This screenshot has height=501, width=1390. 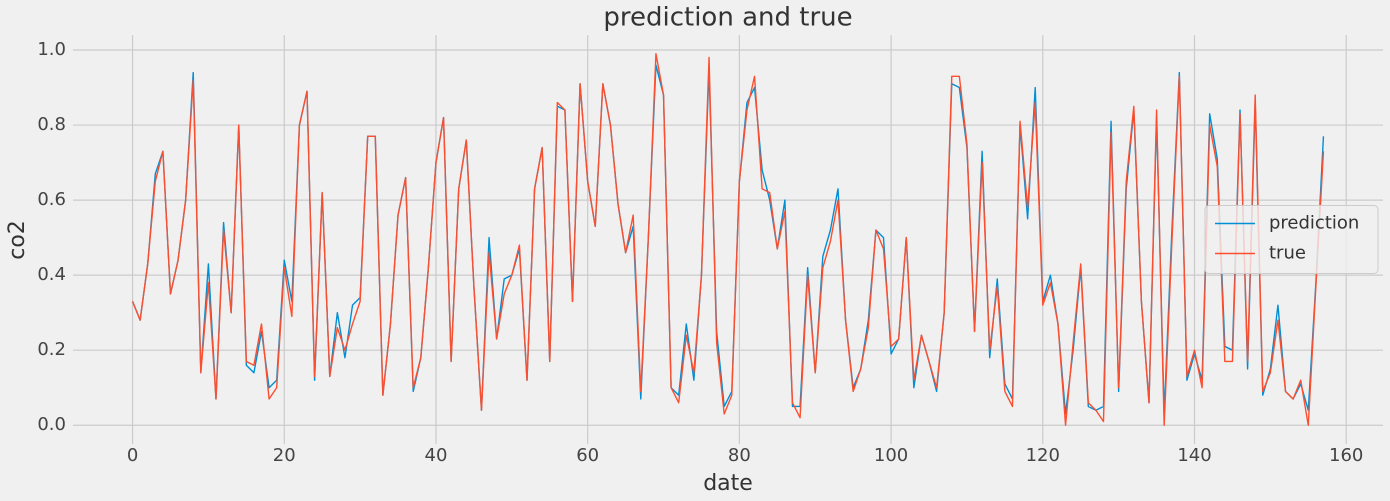 I want to click on x-tick-label: 60, so click(x=587, y=455).